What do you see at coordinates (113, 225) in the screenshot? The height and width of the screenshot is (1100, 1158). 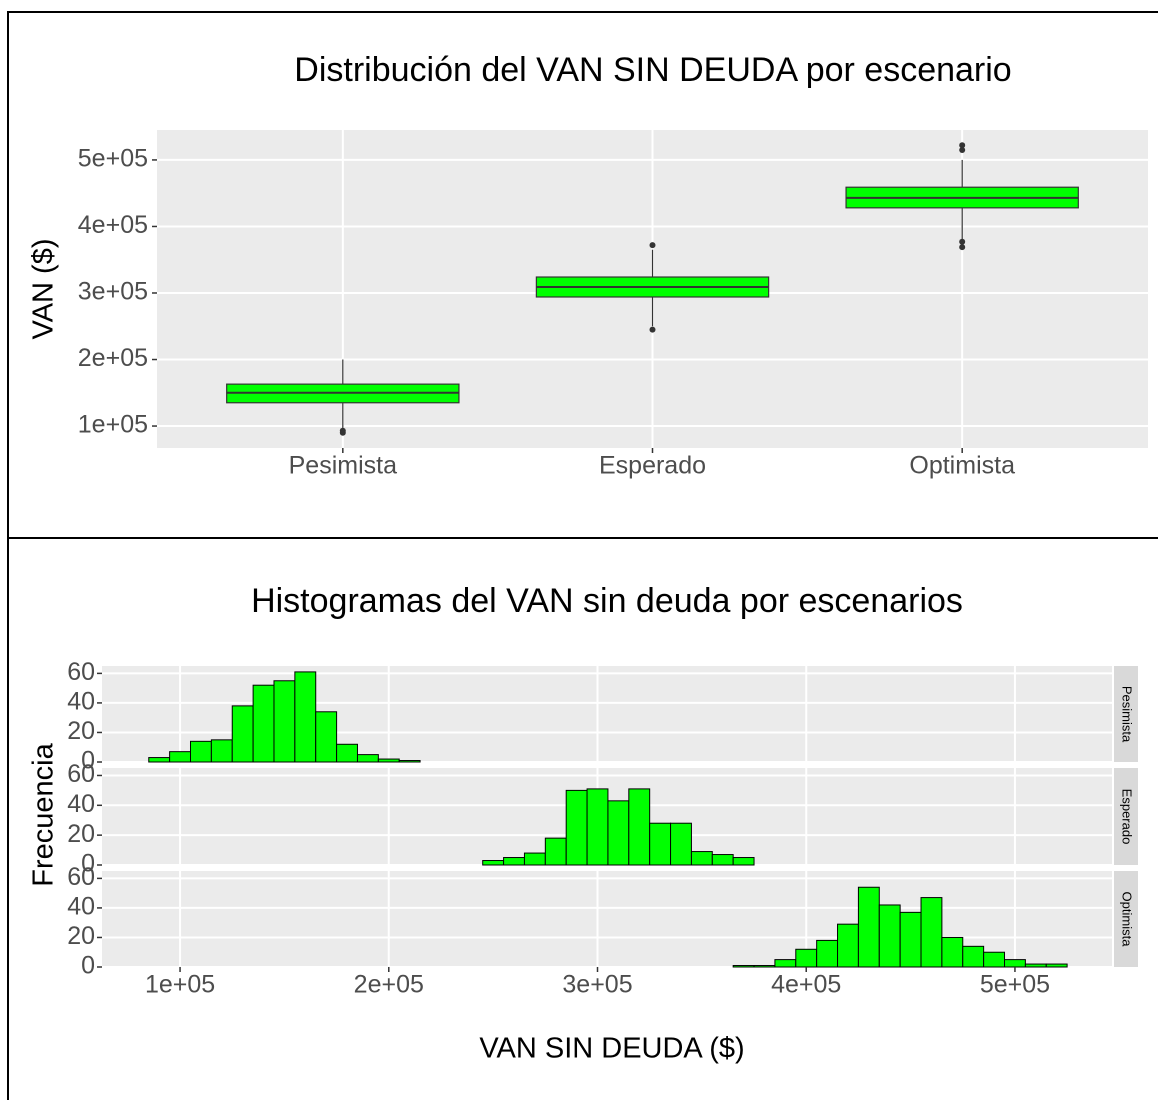 I see `y-tick-label: 4e+05` at bounding box center [113, 225].